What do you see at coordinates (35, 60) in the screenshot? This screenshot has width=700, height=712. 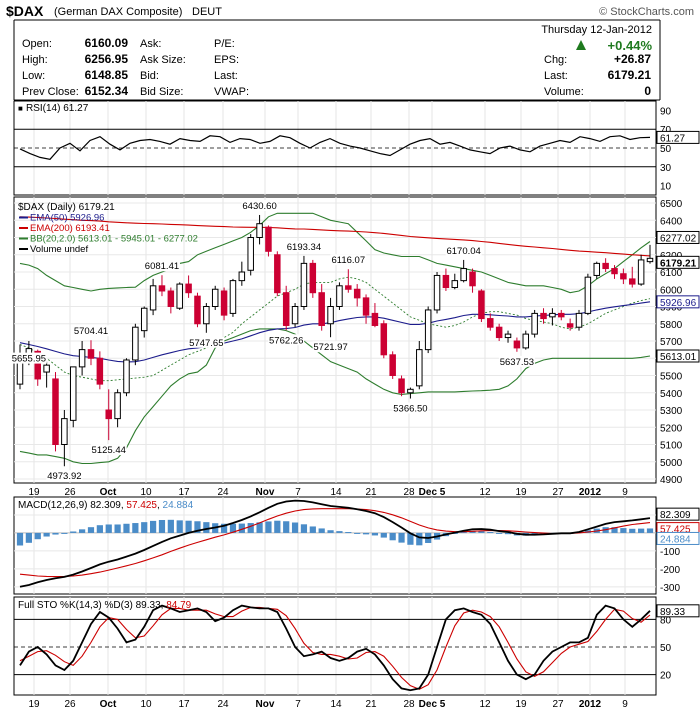 I see `quote-label: High:` at bounding box center [35, 60].